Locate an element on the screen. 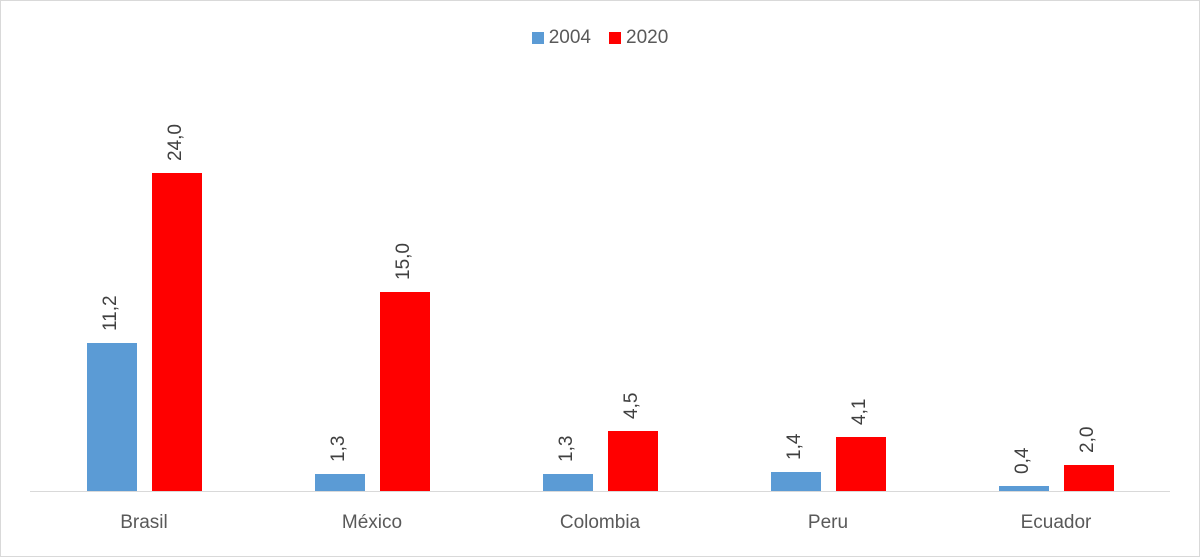  bar-2004-colombia is located at coordinates (567, 482).